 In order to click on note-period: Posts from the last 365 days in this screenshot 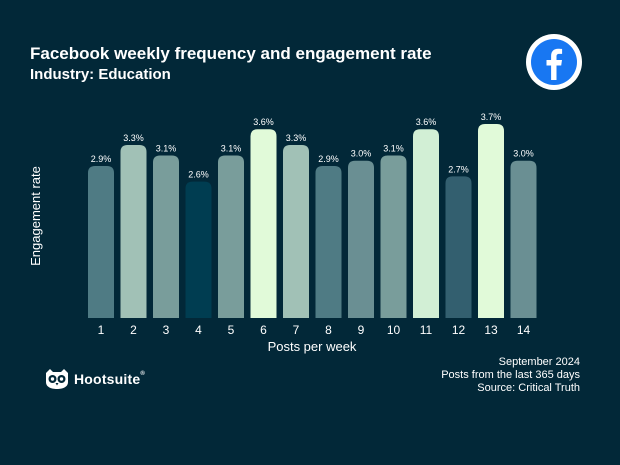, I will do `click(510, 375)`.